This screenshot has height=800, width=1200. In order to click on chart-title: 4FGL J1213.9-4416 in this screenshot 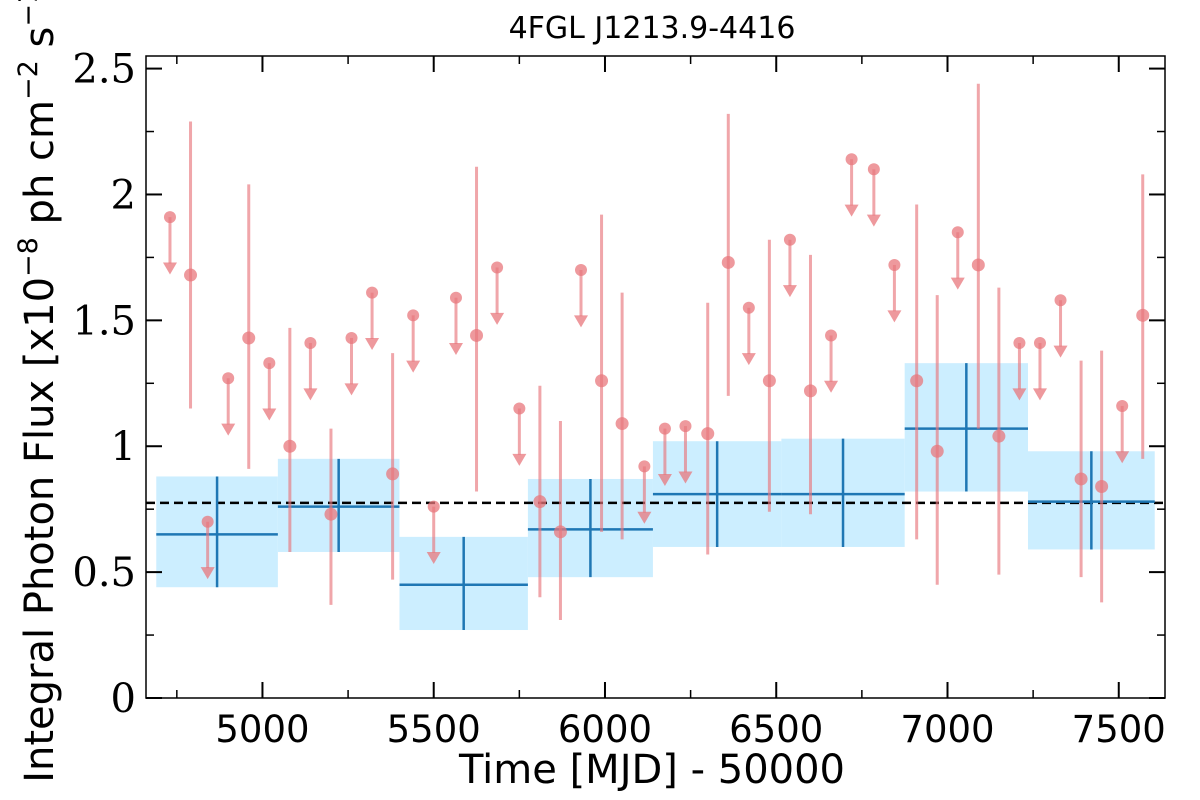, I will do `click(652, 28)`.